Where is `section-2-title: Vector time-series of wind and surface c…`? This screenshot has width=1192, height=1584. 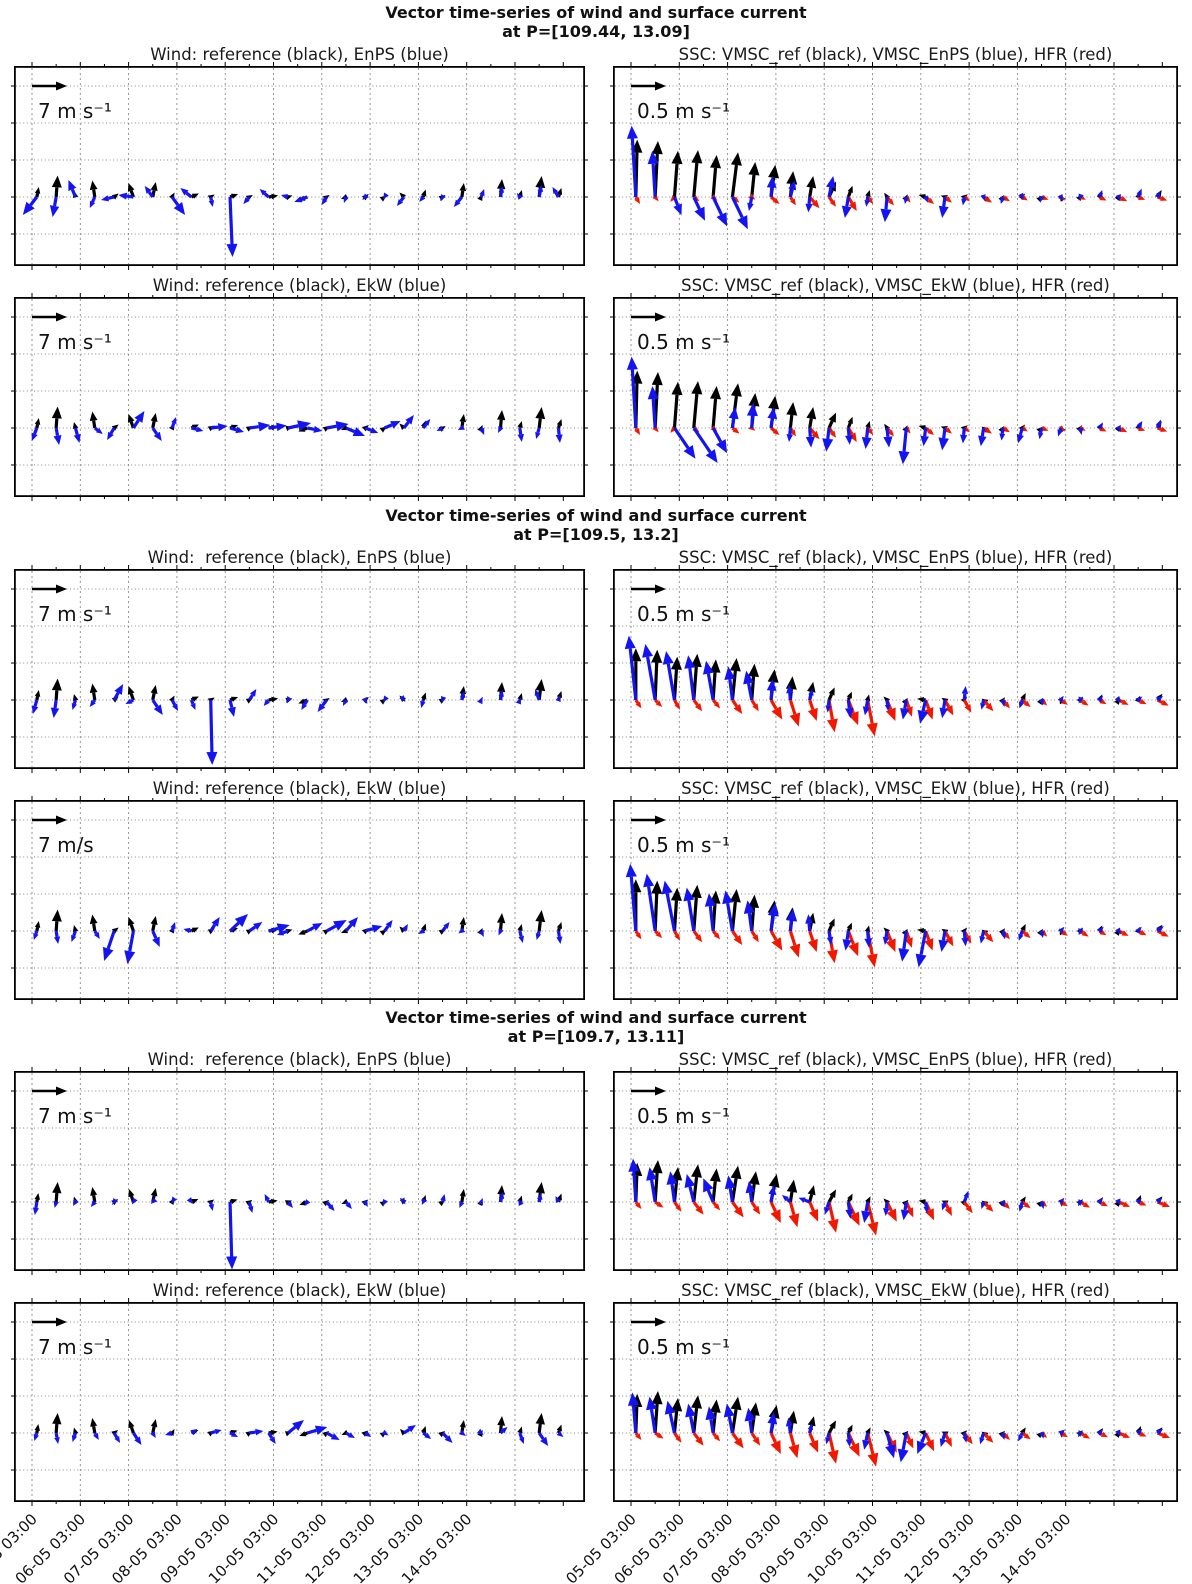 section-2-title: Vector time-series of wind and surface c… is located at coordinates (596, 525).